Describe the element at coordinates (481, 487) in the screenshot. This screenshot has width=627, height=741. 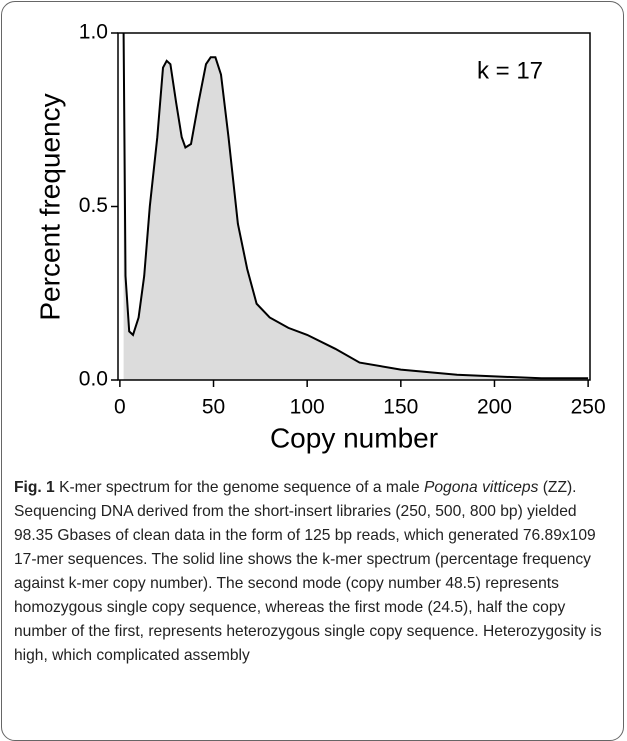
I see `caption-italic: Pogona vitticeps` at that location.